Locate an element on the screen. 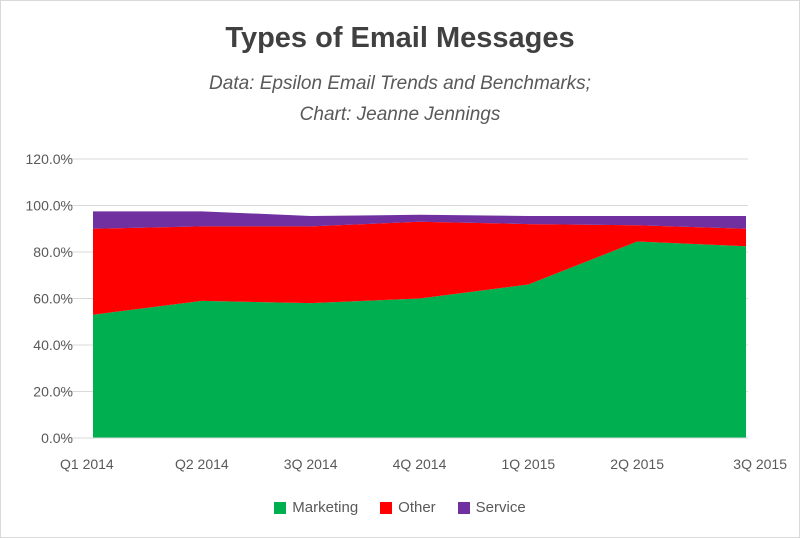  x-tick-label: 3Q 2015 is located at coordinates (760, 464).